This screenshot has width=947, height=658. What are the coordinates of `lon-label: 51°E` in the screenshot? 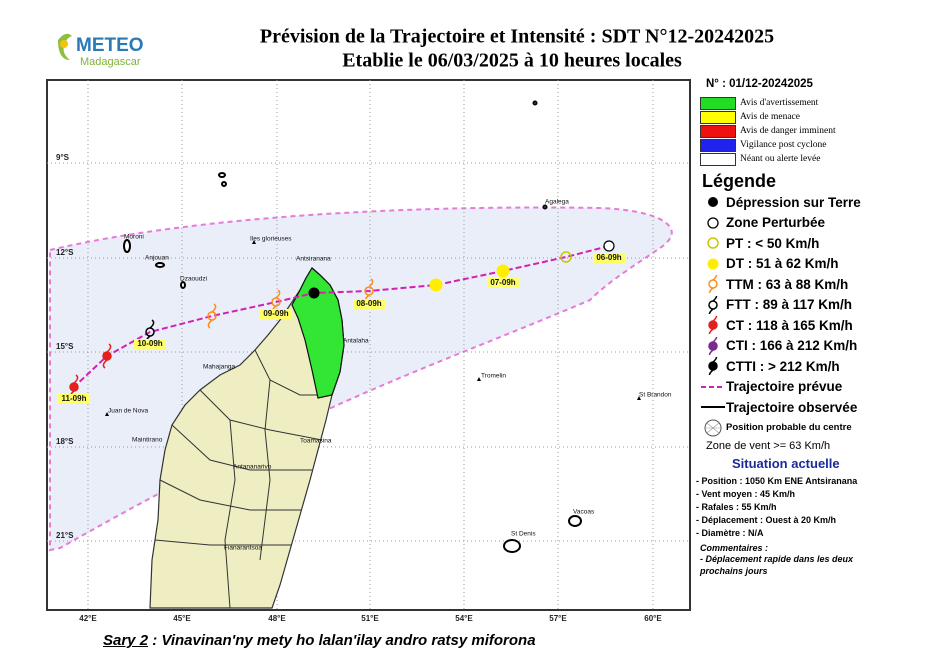 It's located at (370, 618).